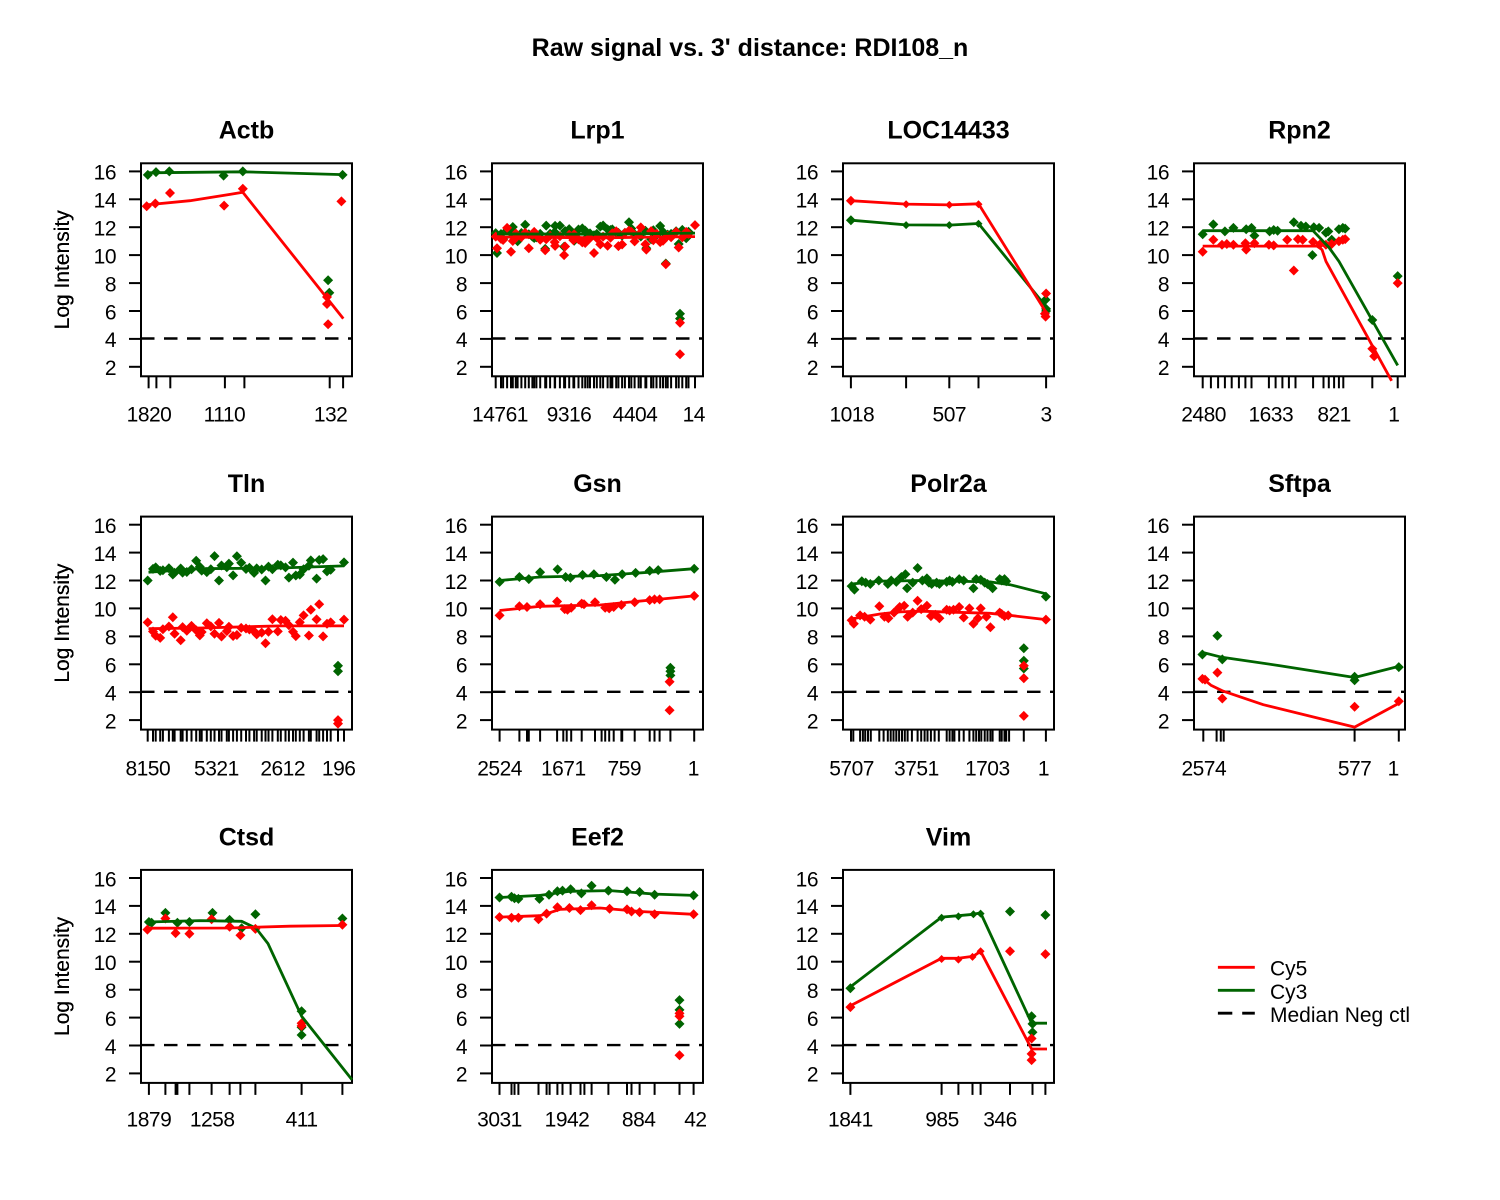  Describe the element at coordinates (1299, 131) in the screenshot. I see `svg-text: Rpn2` at that location.